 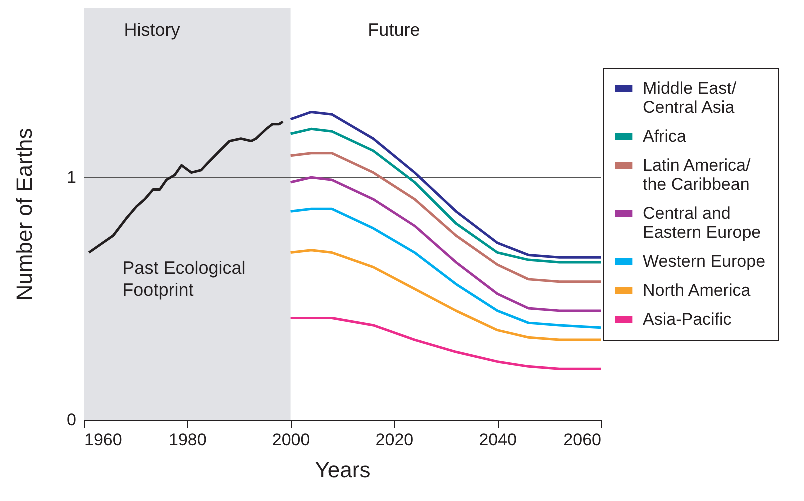 I want to click on x-tick-label: 2000, so click(x=291, y=440).